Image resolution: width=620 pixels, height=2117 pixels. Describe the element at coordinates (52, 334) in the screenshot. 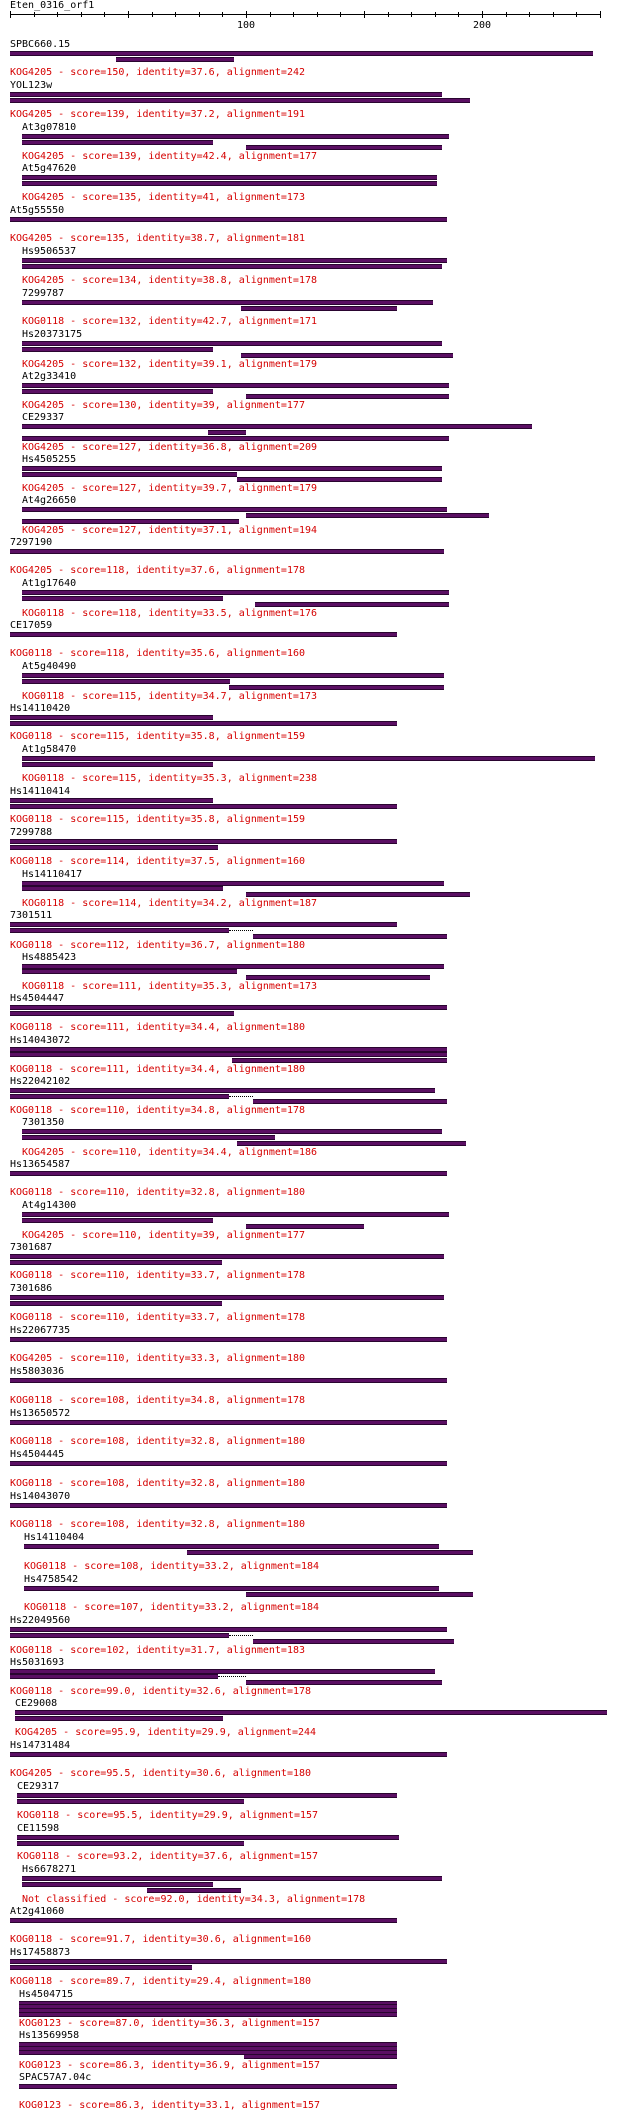

I see `hit-name: Hs20373175` at that location.